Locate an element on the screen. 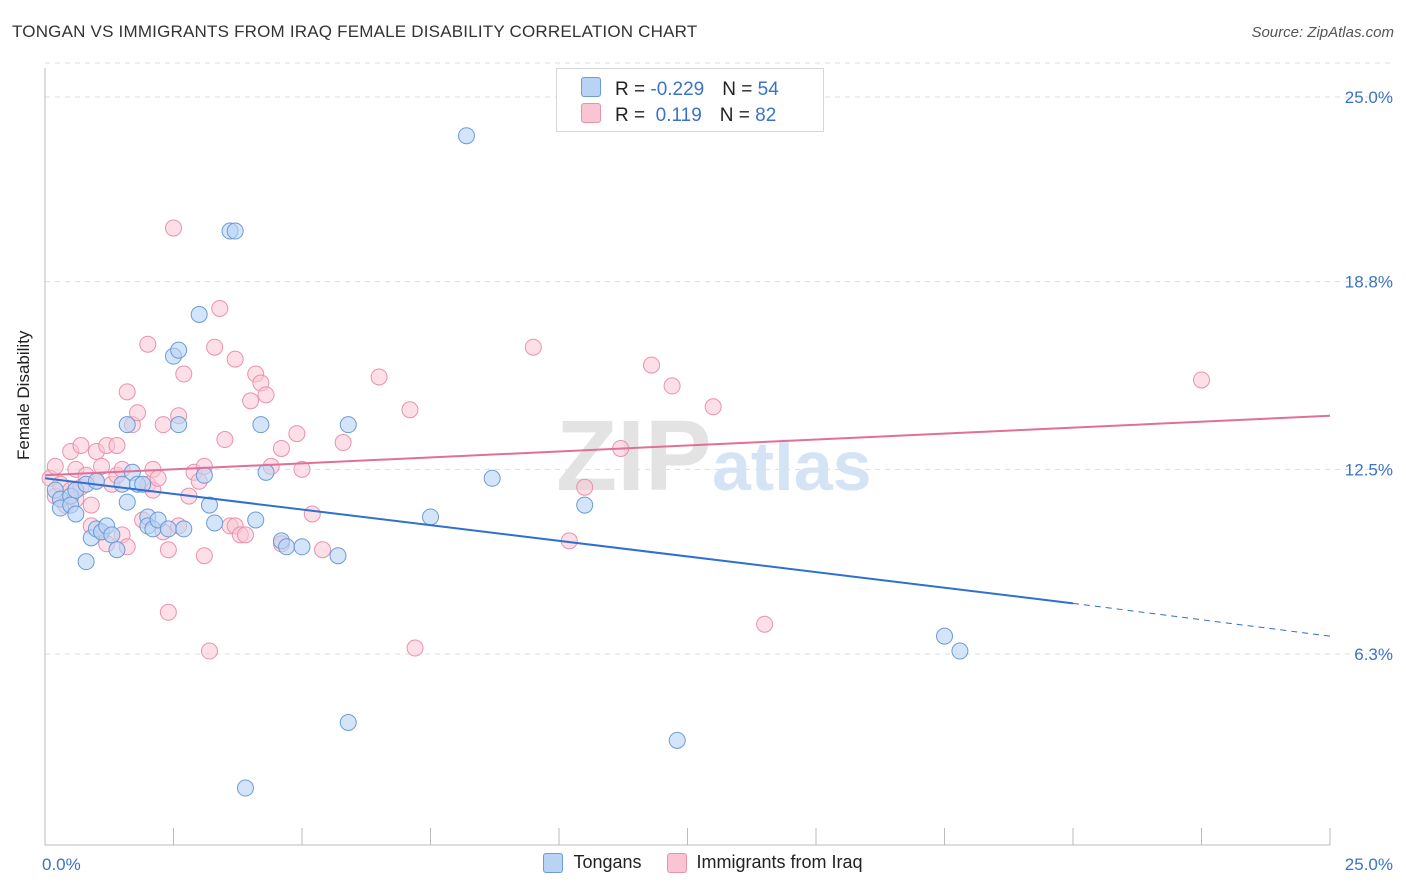  iraq-trend-line is located at coordinates (687, 445).